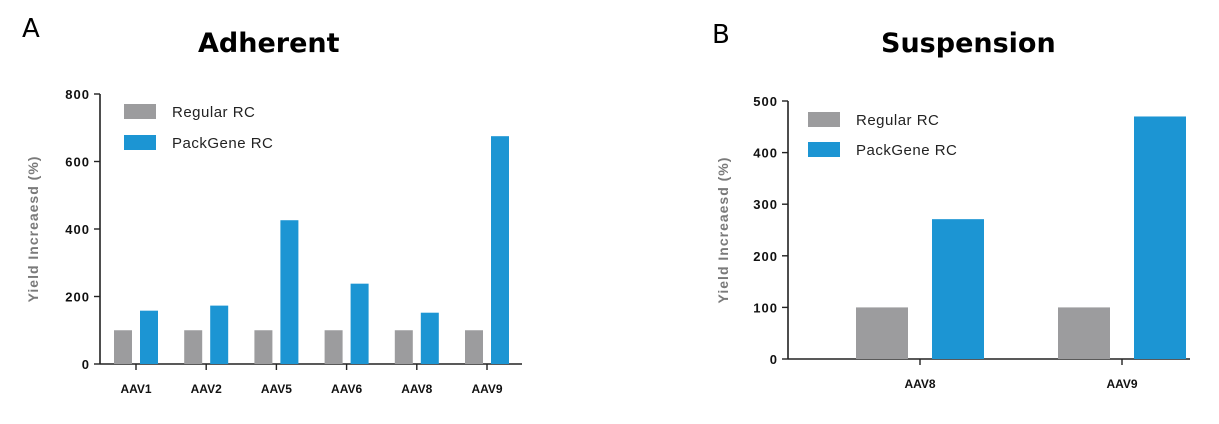  What do you see at coordinates (333, 347) in the screenshot?
I see `bar-regular-rc-aav6` at bounding box center [333, 347].